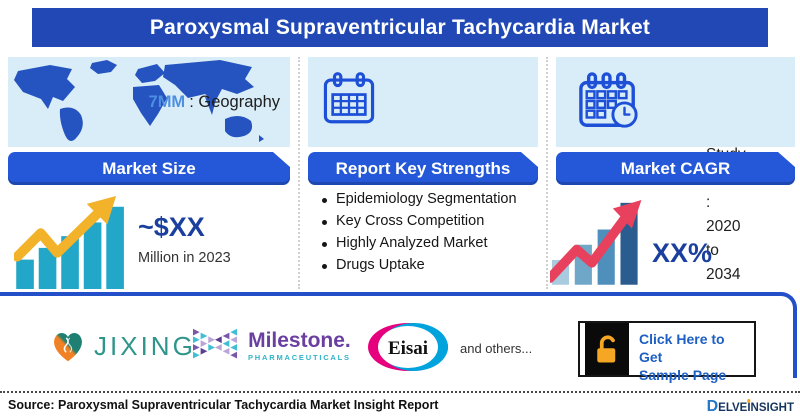 This screenshot has height=420, width=800. I want to click on cta-line1: Click Here to Get, so click(682, 348).